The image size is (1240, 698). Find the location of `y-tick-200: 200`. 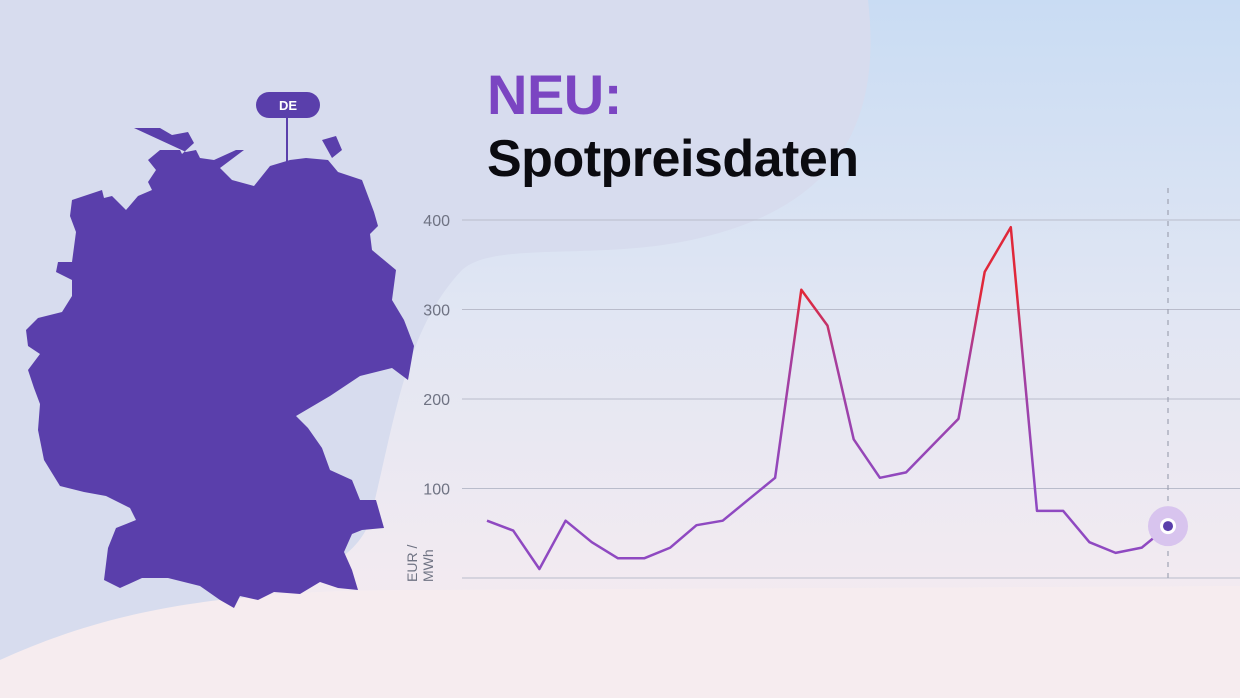

y-tick-200: 200 is located at coordinates (436, 400).